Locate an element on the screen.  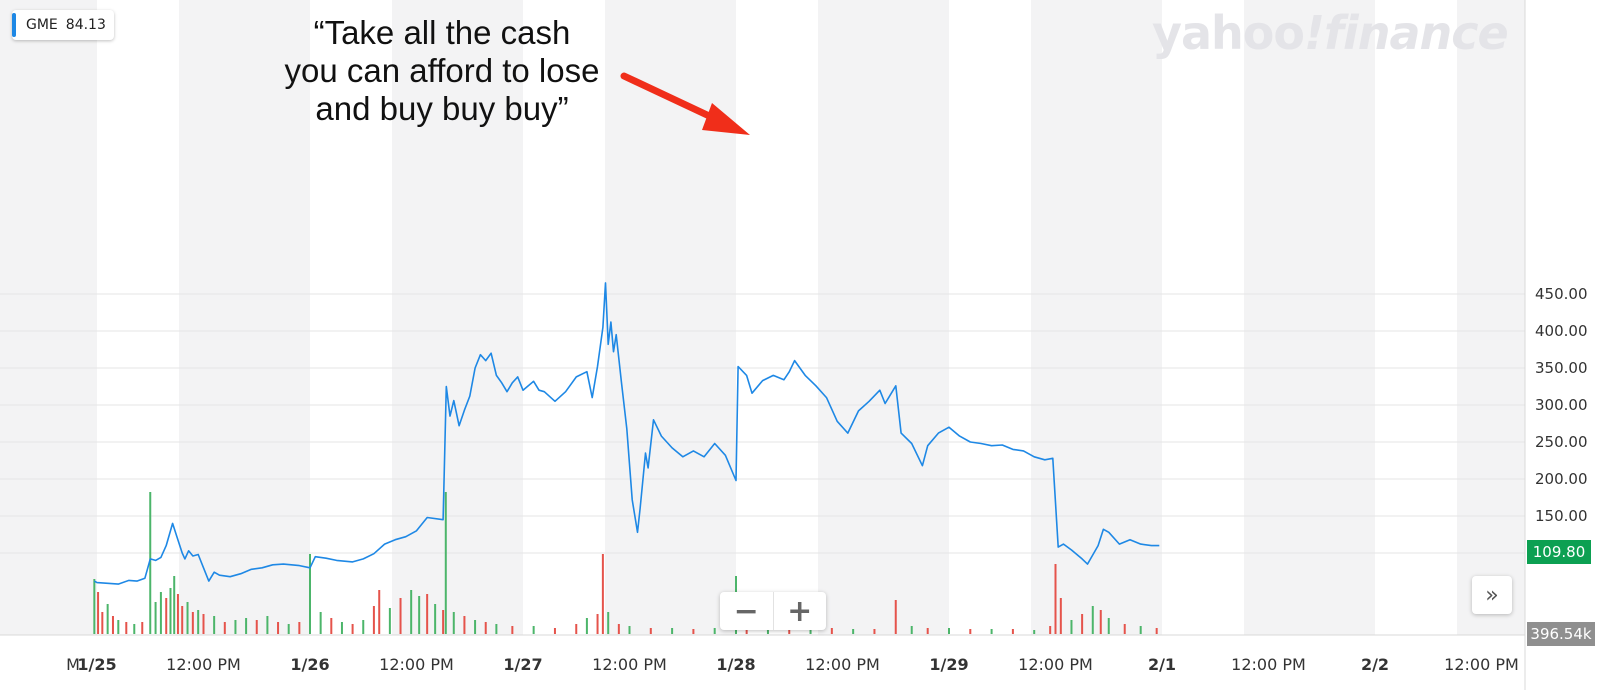
y-tick-label: 350.00 is located at coordinates (1561, 368).